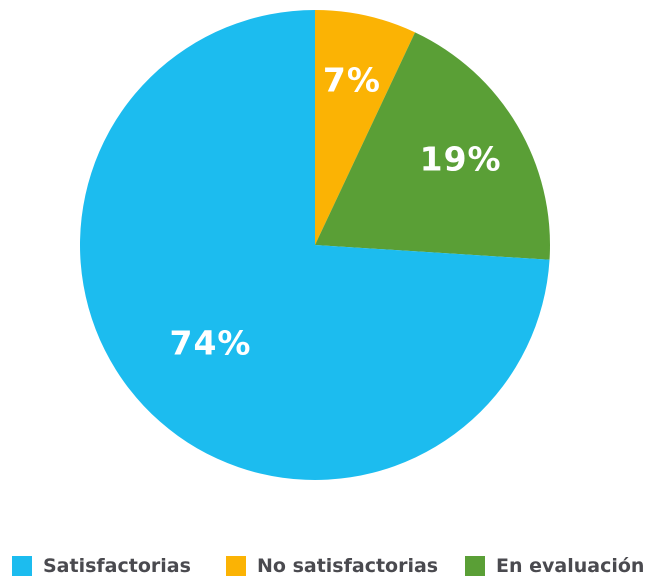 This screenshot has height=578, width=661. Describe the element at coordinates (570, 566) in the screenshot. I see `legend-label-en-evaluacion: En evaluación` at that location.